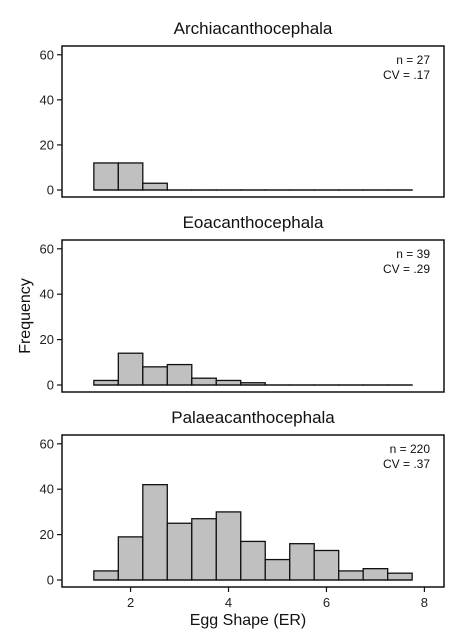 The image size is (474, 640). Describe the element at coordinates (130, 602) in the screenshot. I see `x-tick-label: 2` at that location.